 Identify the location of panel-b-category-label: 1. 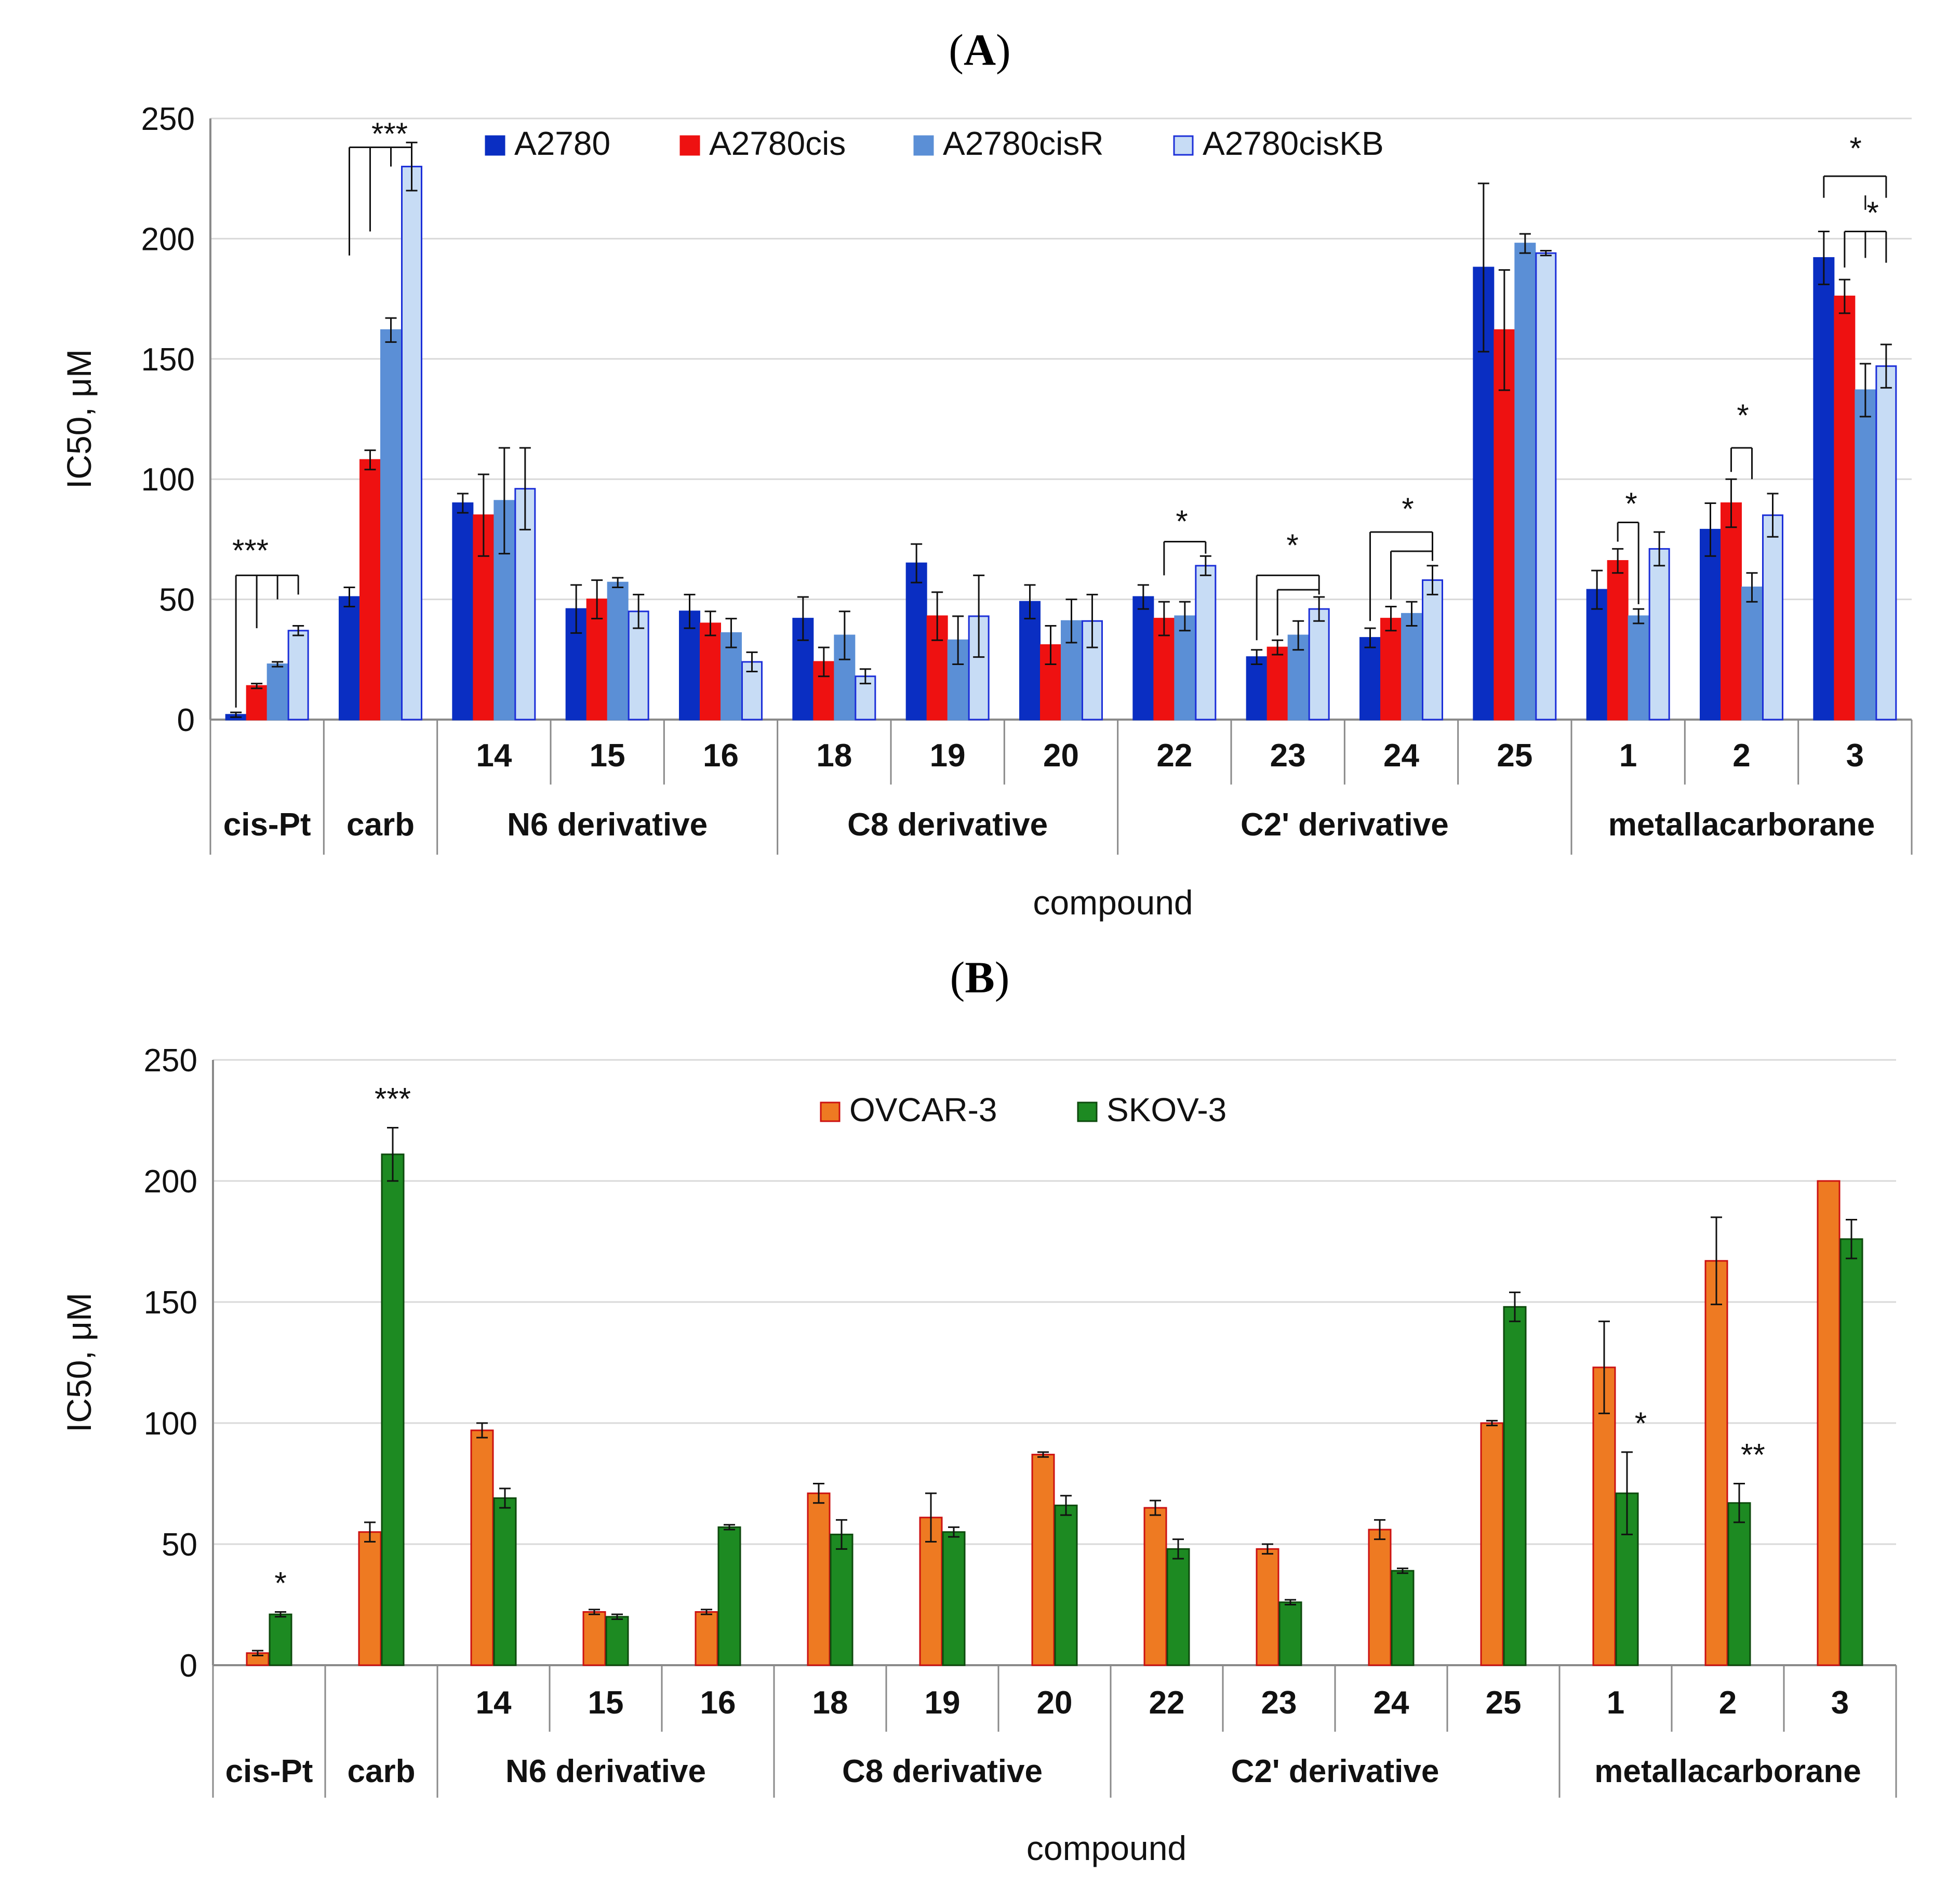
(1615, 1703).